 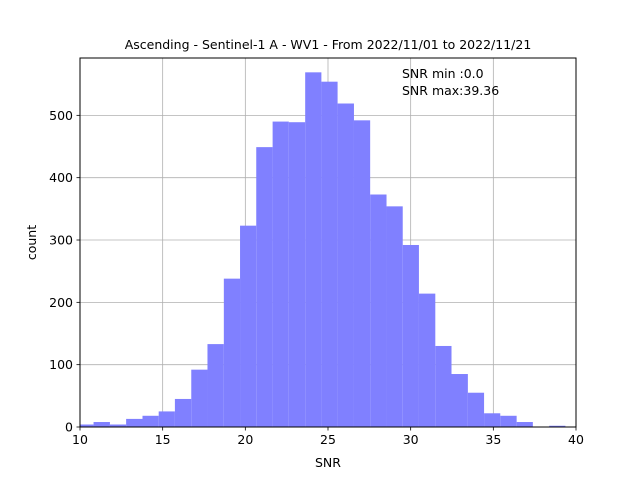 I want to click on annotation-snr-min: SNR min :0.0, so click(x=443, y=73).